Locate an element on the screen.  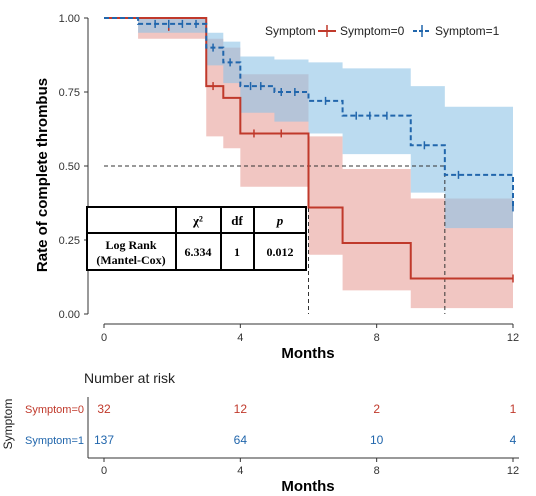
stats-table-frame is located at coordinates (196, 238).